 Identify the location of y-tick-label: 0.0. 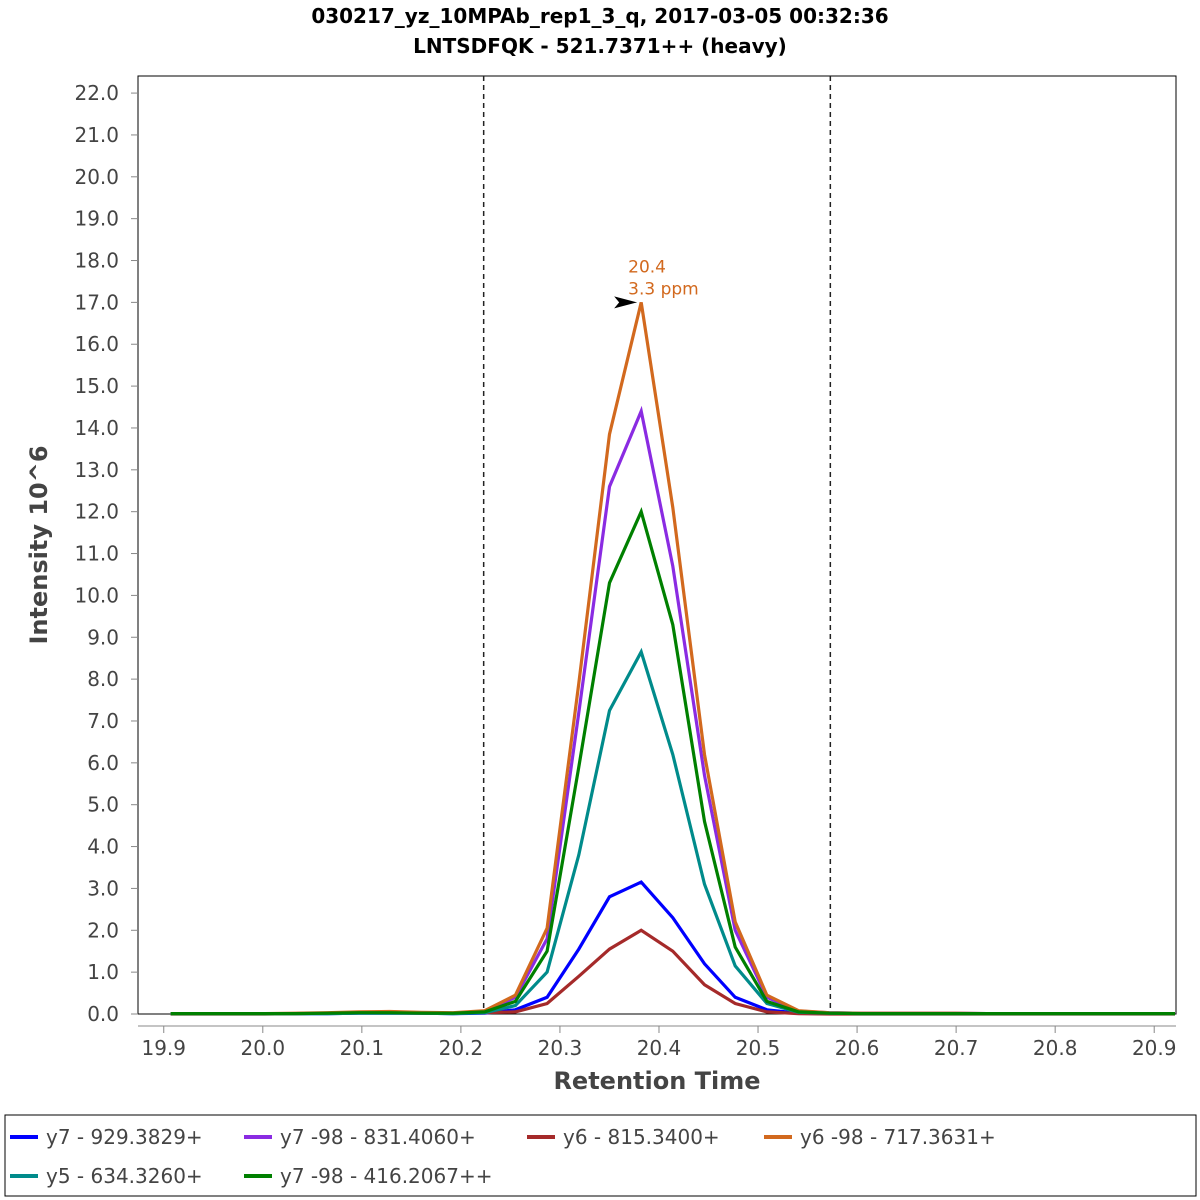
(103, 1014).